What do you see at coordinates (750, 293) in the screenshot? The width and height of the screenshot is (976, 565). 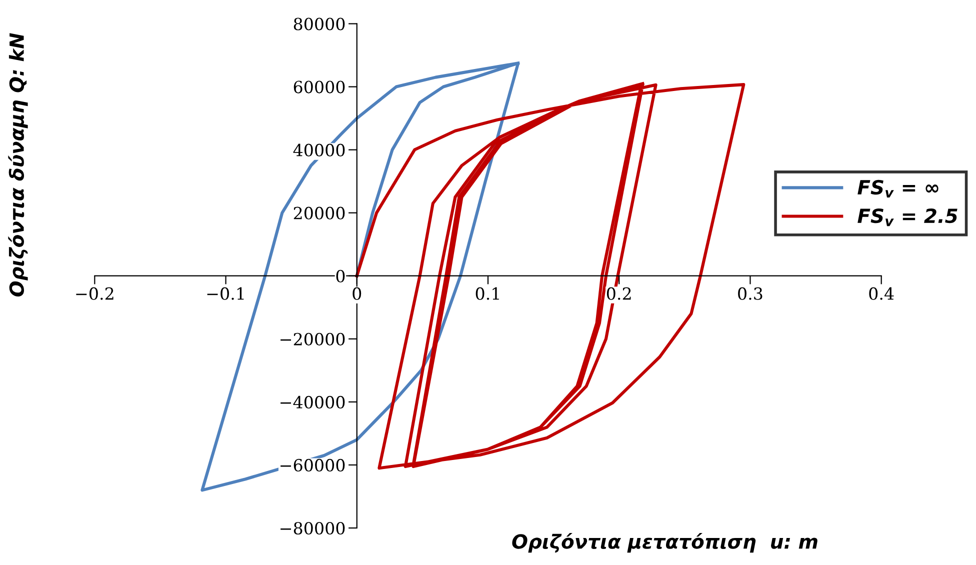 I see `x-tick-label: 0.3` at bounding box center [750, 293].